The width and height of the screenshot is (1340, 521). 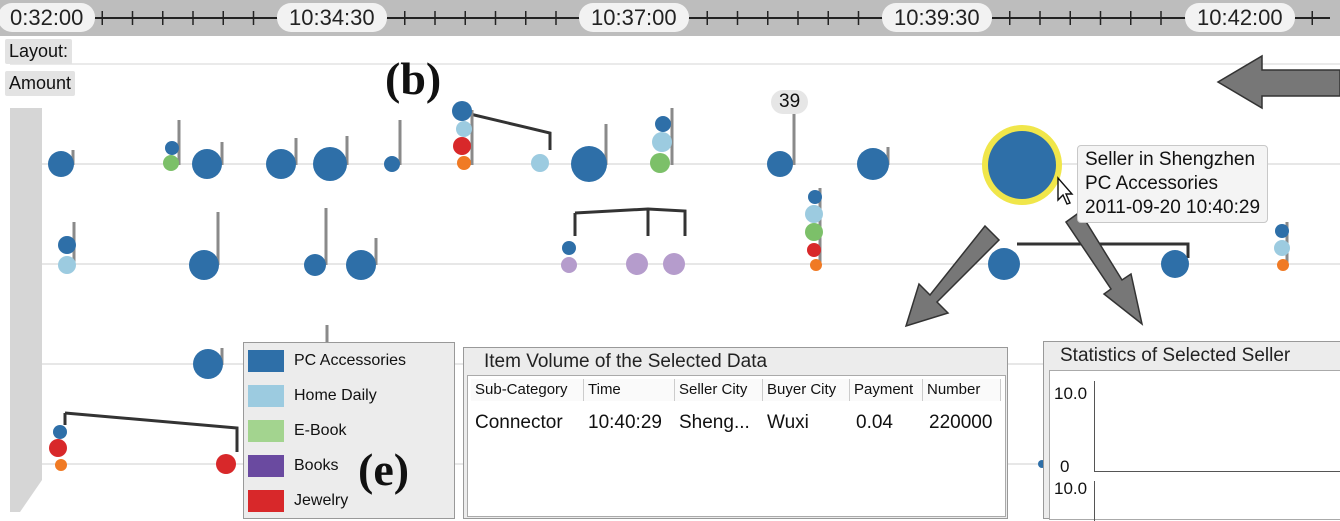 I want to click on down-left-arrow-icon, so click(x=952, y=276).